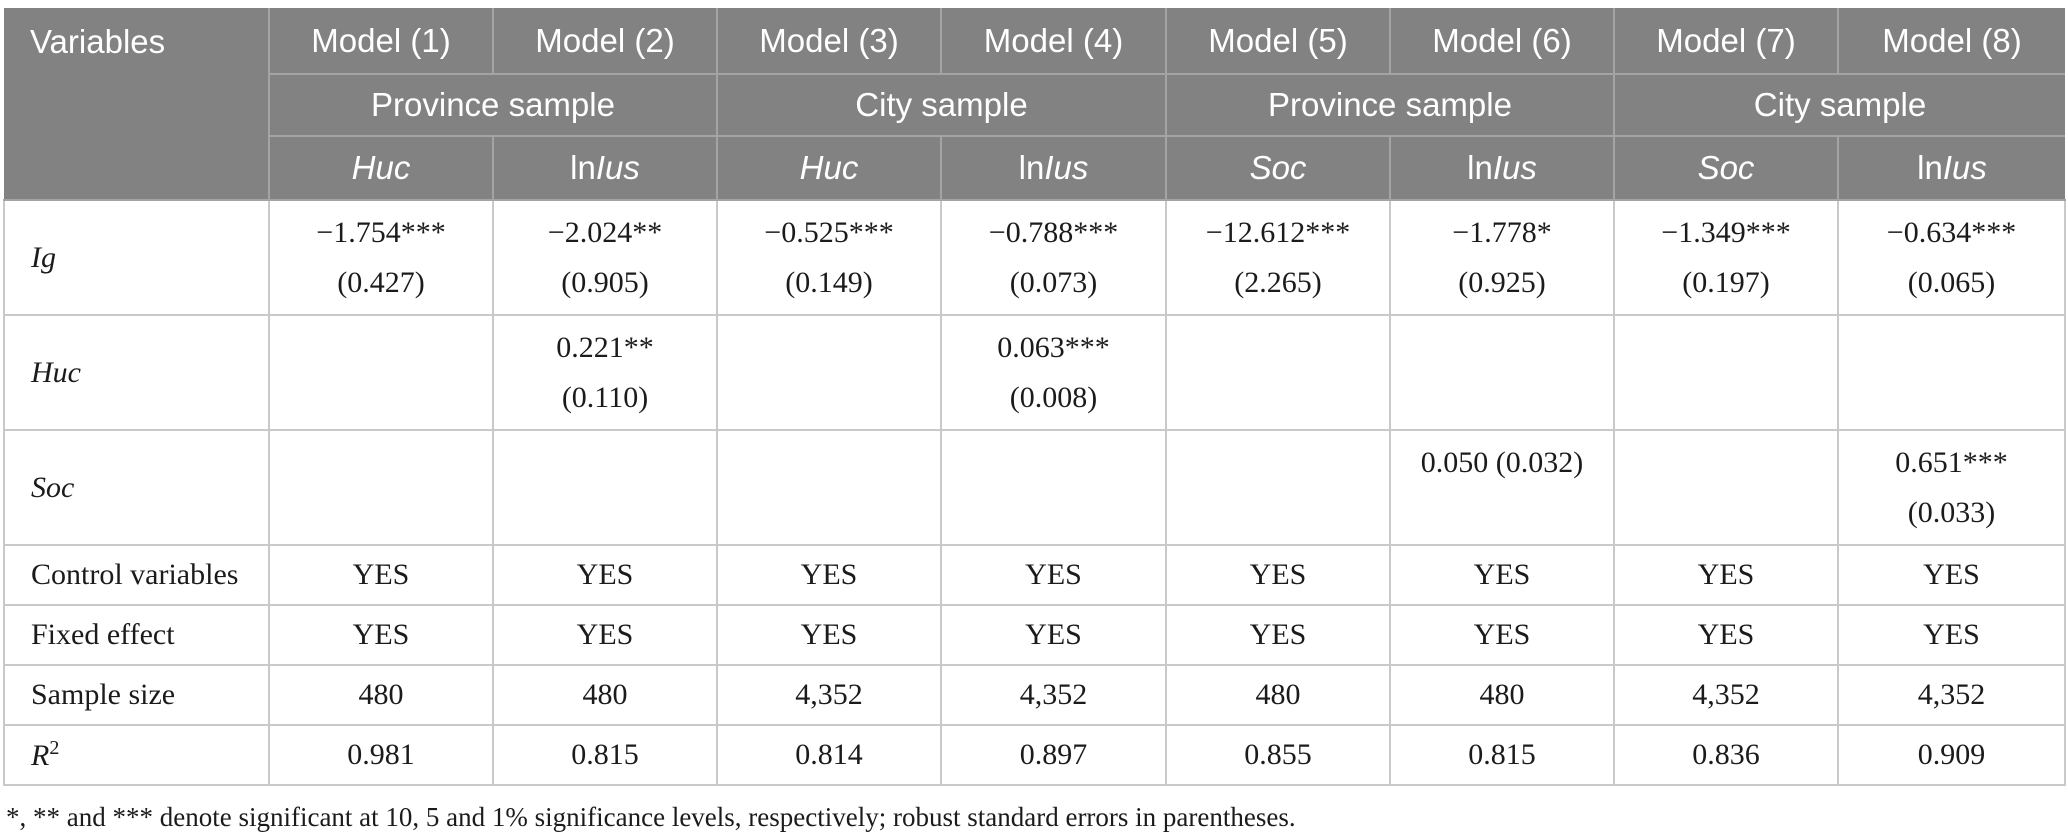 The height and width of the screenshot is (833, 2068). I want to click on header-model-1: Model (1), so click(381, 41).